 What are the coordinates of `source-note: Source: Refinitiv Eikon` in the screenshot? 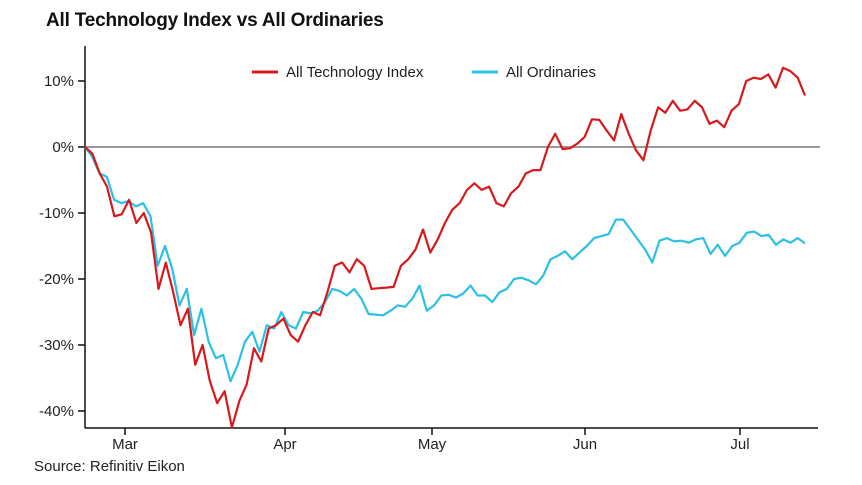 It's located at (109, 466).